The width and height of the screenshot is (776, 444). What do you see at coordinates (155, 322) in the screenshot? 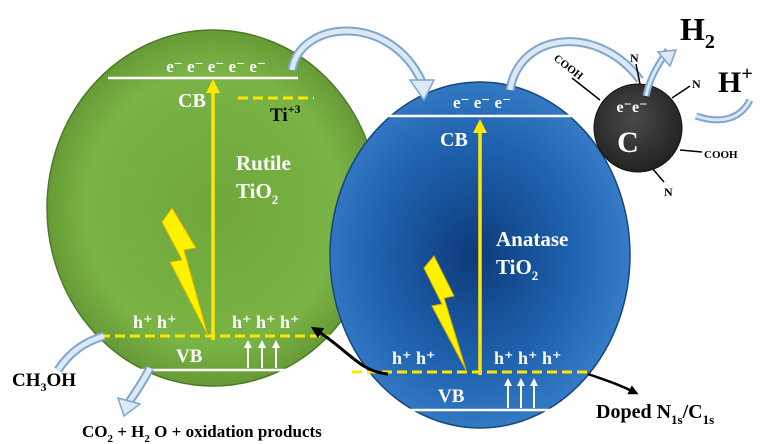
I see `rutile-holes-left: h⁺ h⁺` at bounding box center [155, 322].